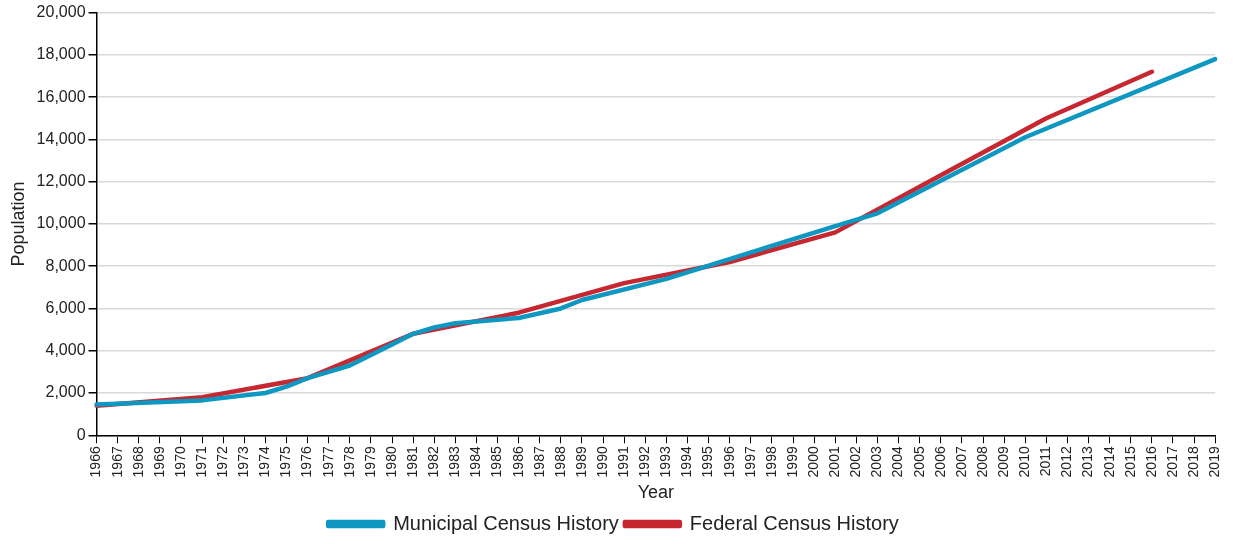 Image resolution: width=1235 pixels, height=544 pixels. I want to click on x-tick-label: 1982, so click(433, 462).